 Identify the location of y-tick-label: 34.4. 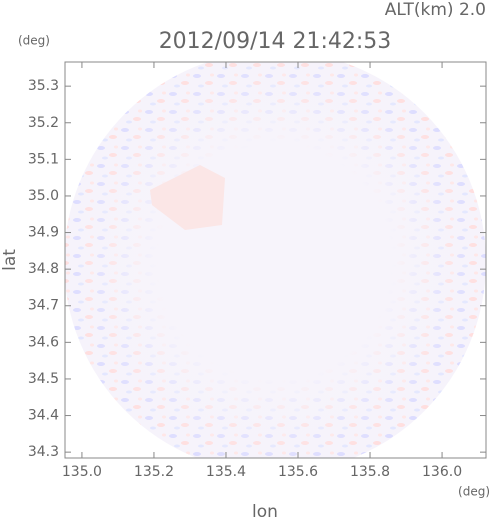
(43, 416).